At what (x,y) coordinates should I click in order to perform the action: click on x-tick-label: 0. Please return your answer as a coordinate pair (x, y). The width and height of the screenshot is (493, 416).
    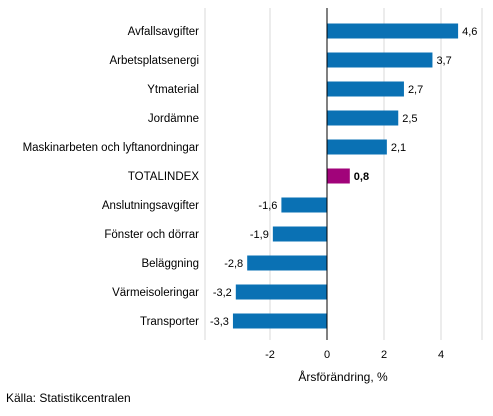
    Looking at the image, I should click on (327, 355).